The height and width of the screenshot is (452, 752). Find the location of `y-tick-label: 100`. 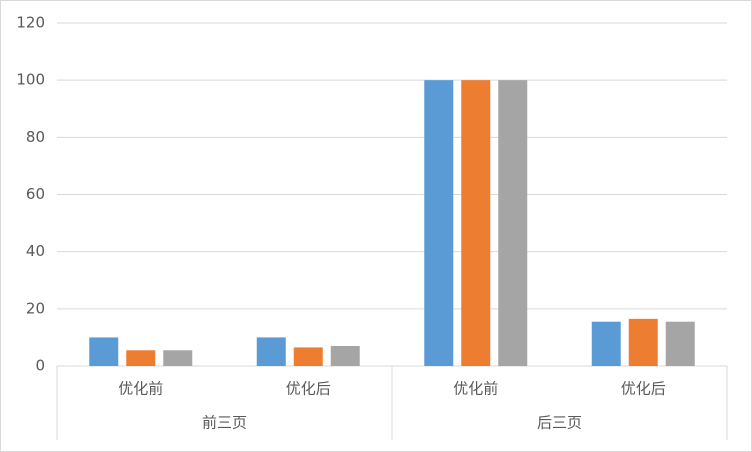

y-tick-label: 100 is located at coordinates (30, 80).